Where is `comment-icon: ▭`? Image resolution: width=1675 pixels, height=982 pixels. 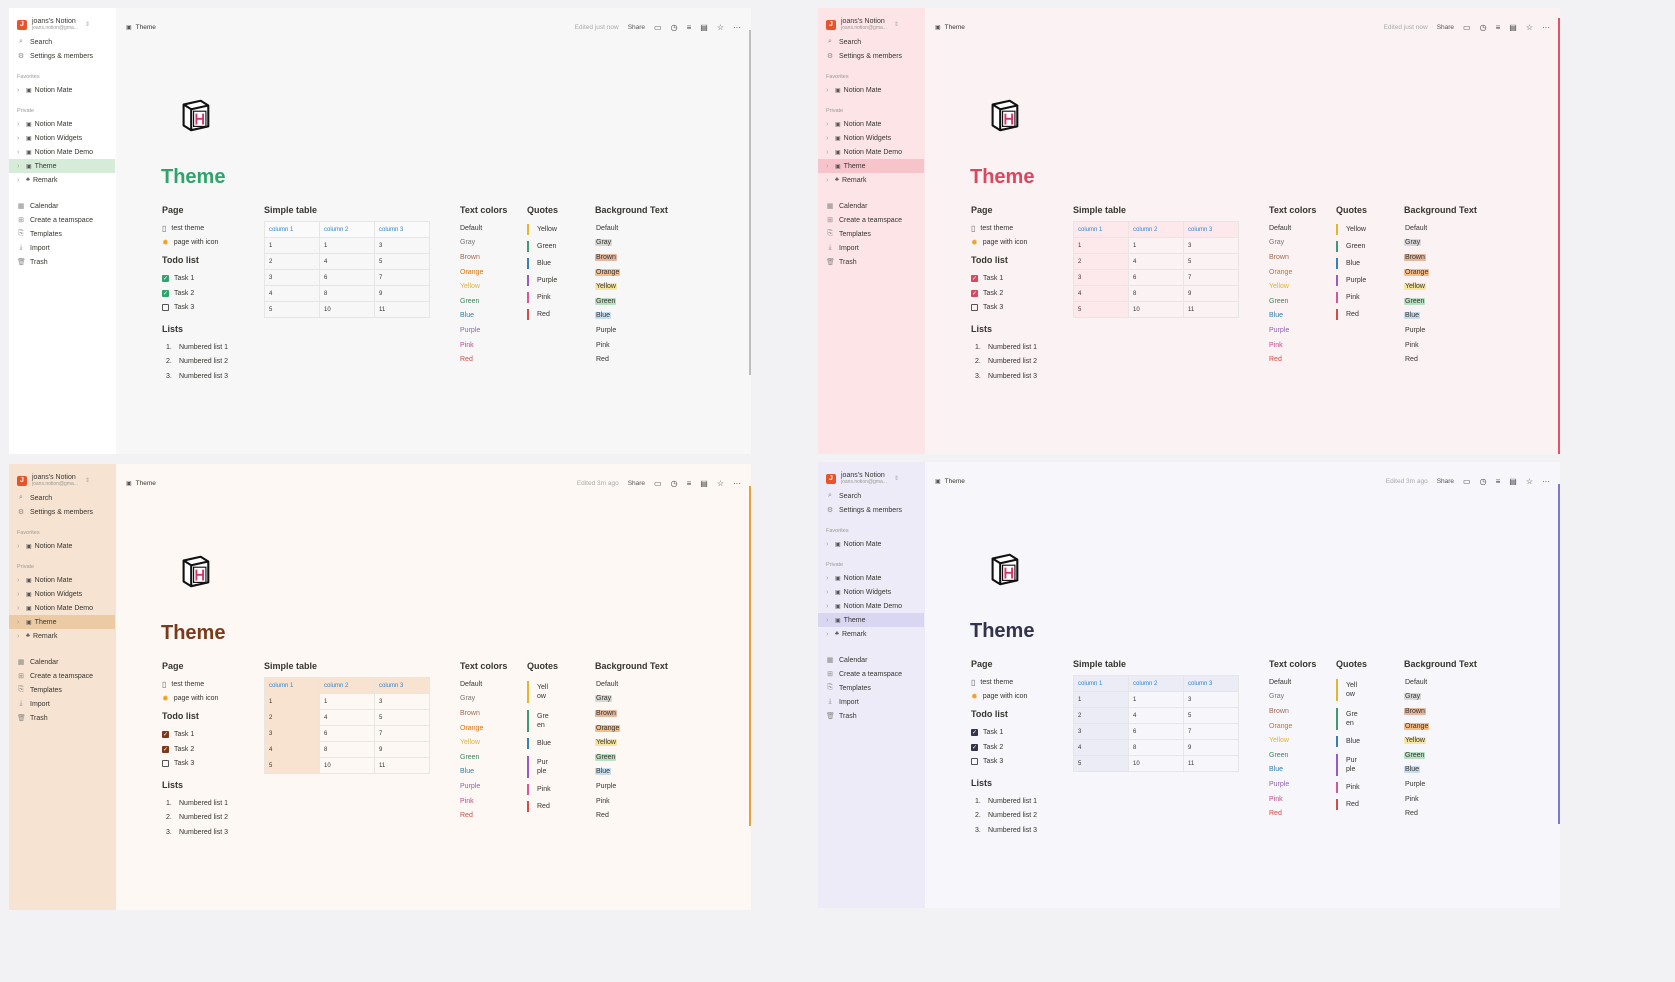 comment-icon: ▭ is located at coordinates (1467, 27).